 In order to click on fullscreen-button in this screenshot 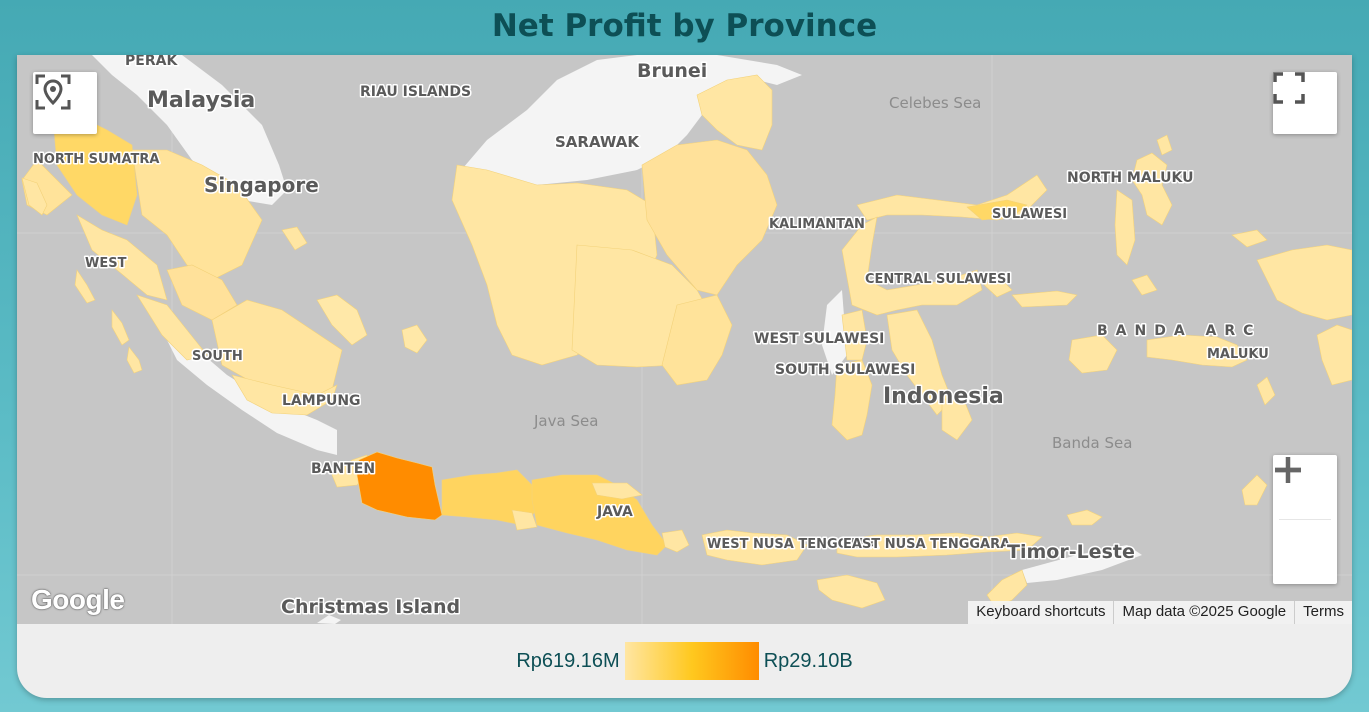, I will do `click(1305, 103)`.